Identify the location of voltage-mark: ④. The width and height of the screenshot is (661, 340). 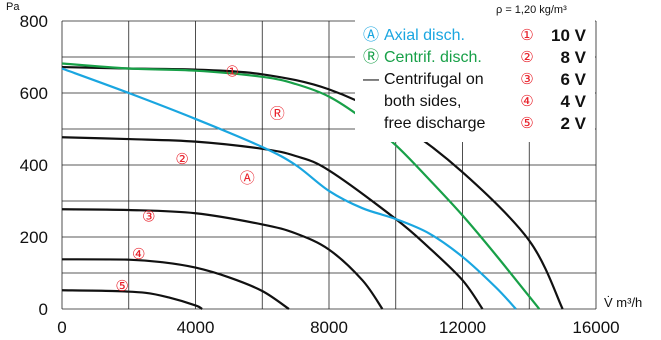
(526, 101).